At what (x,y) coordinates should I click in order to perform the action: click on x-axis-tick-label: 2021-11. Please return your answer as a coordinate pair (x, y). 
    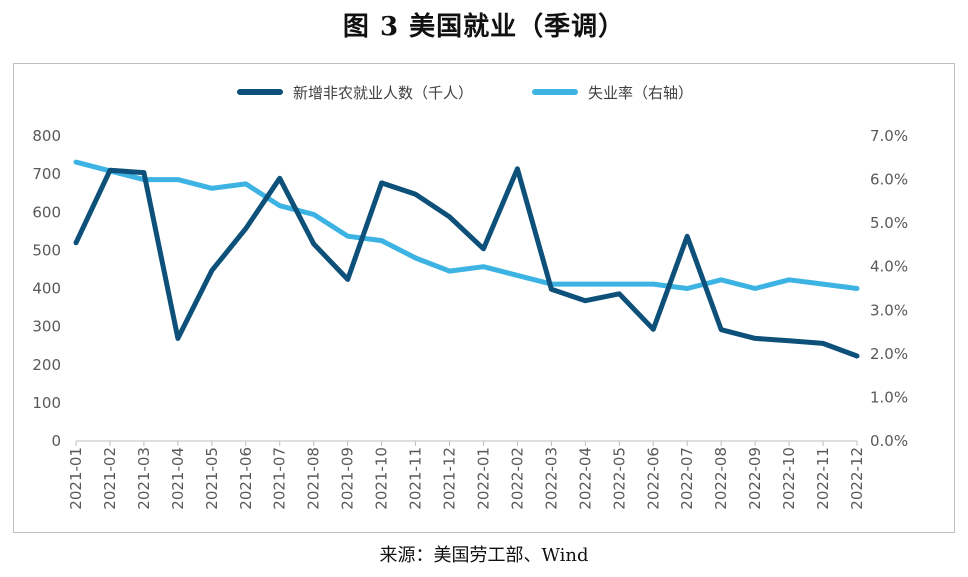
    Looking at the image, I should click on (416, 478).